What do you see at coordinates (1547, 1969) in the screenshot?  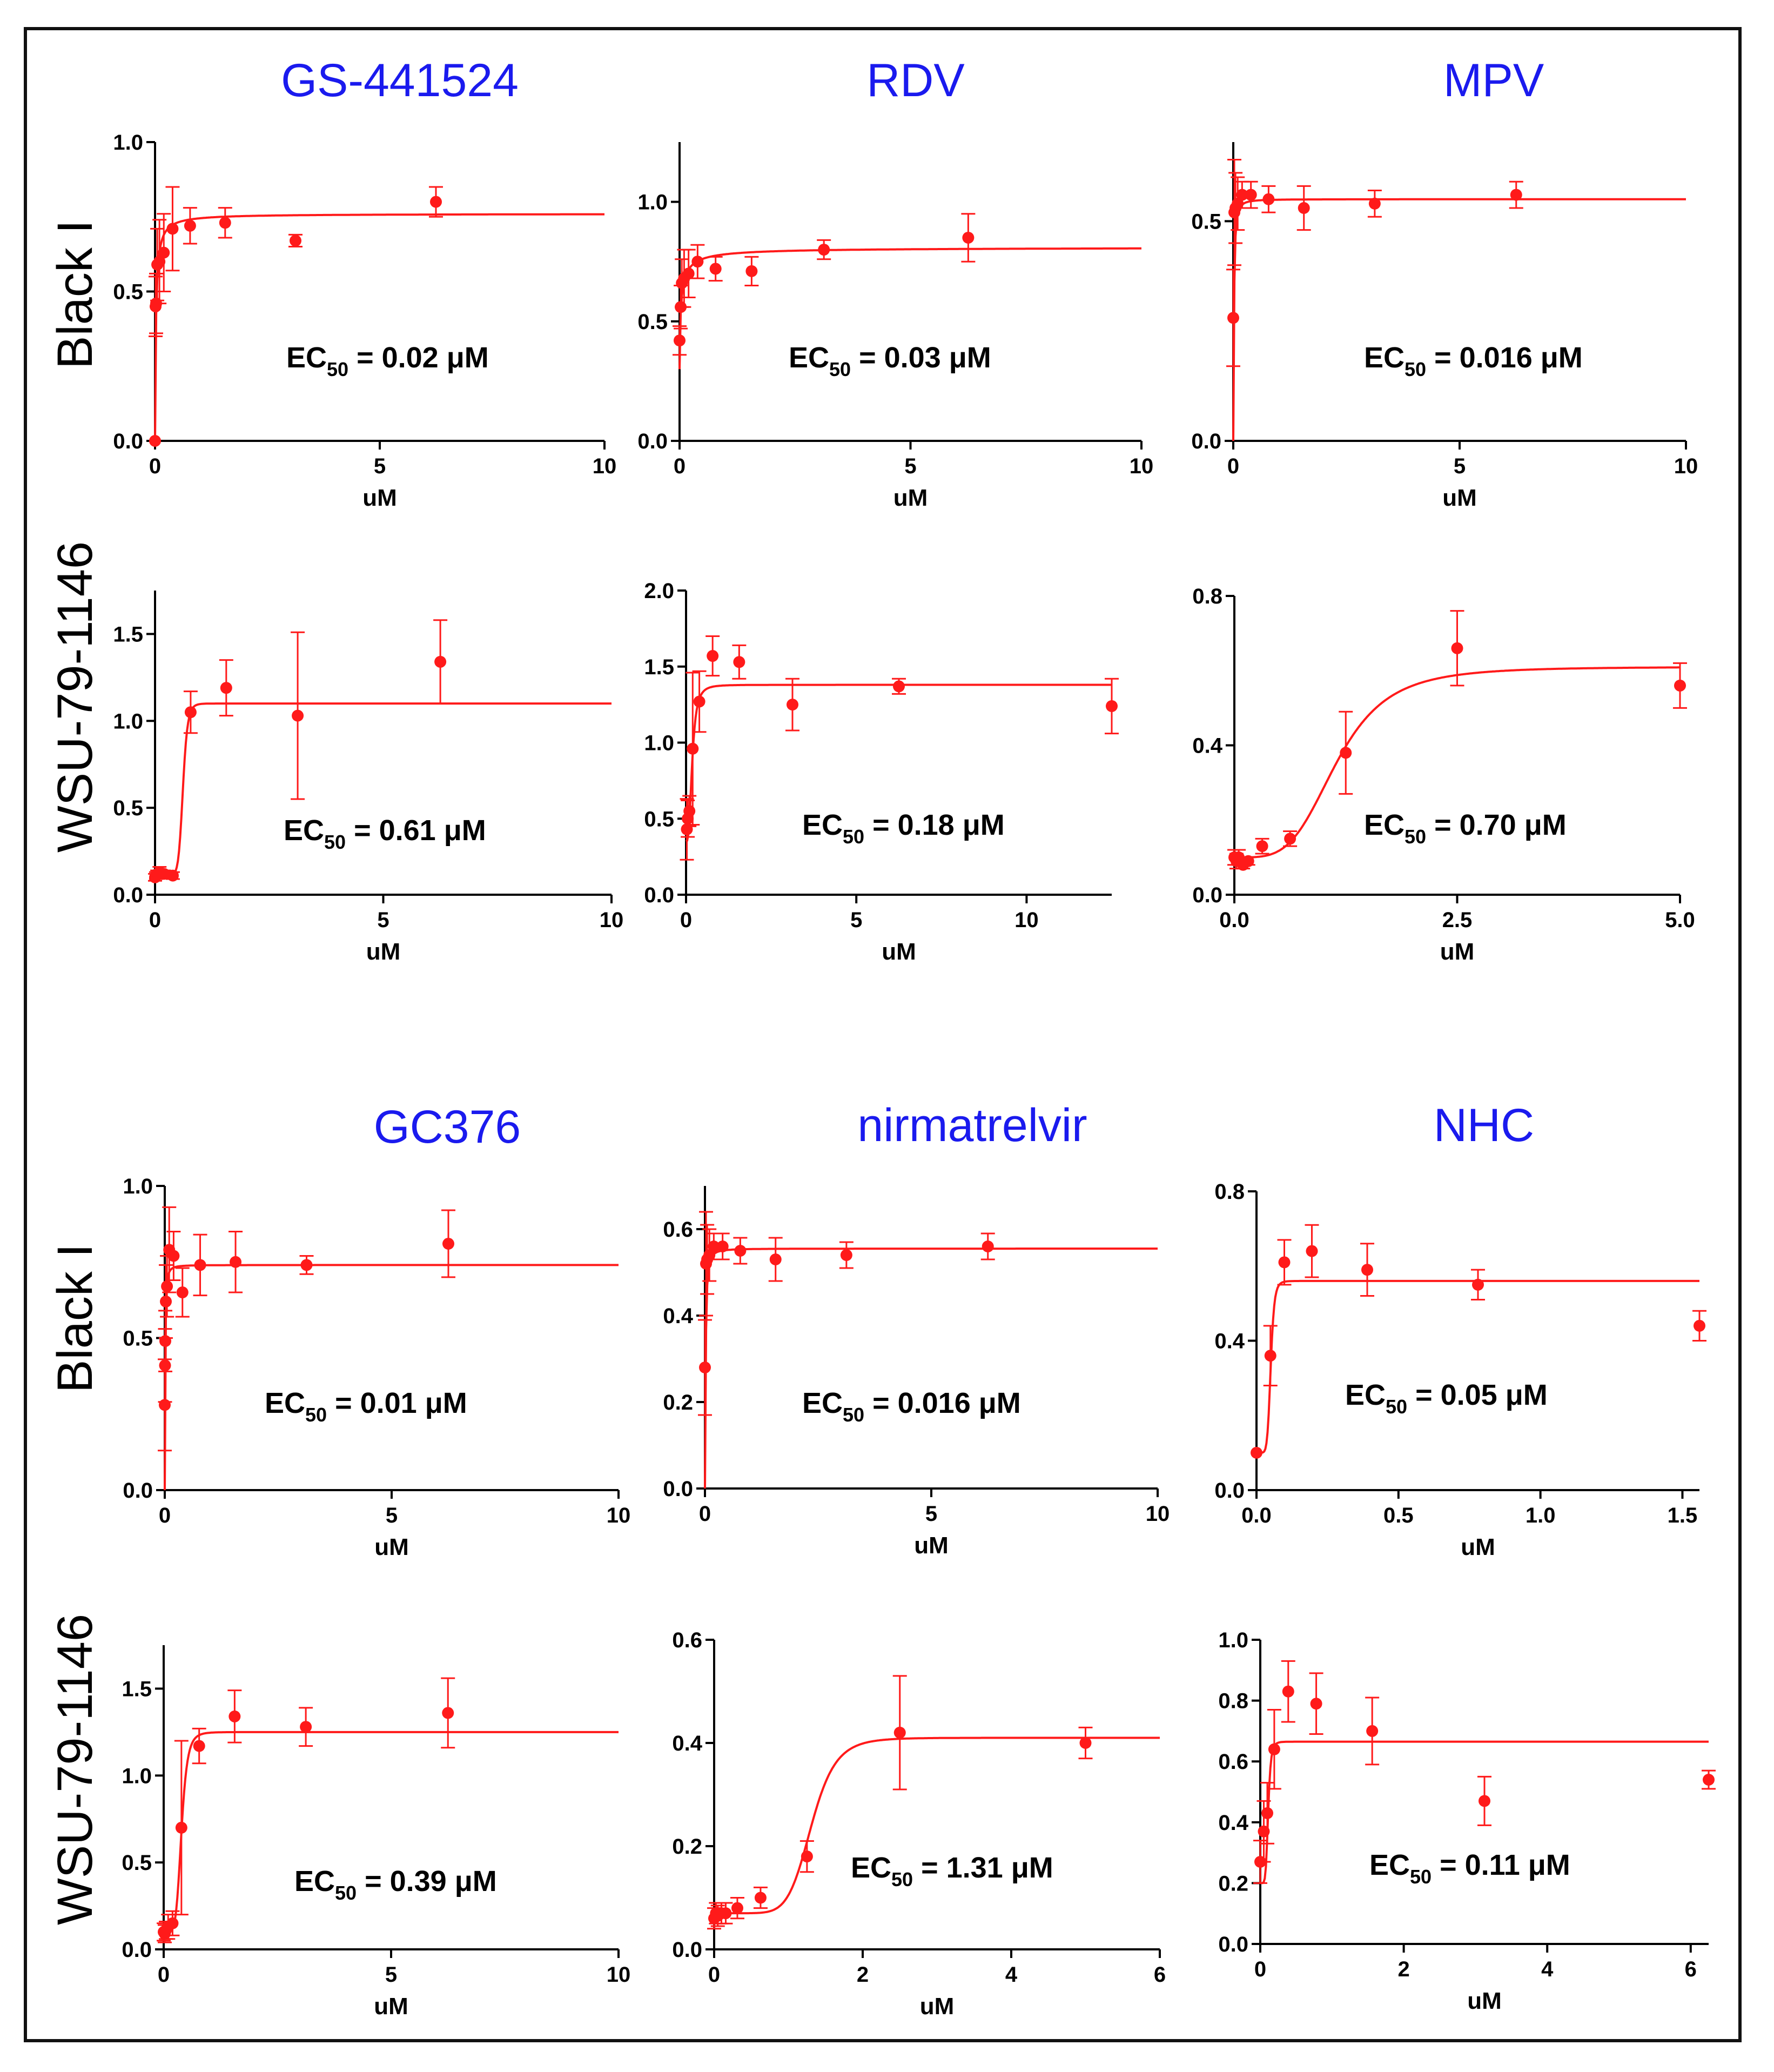 I see `x-tick-label: 4` at bounding box center [1547, 1969].